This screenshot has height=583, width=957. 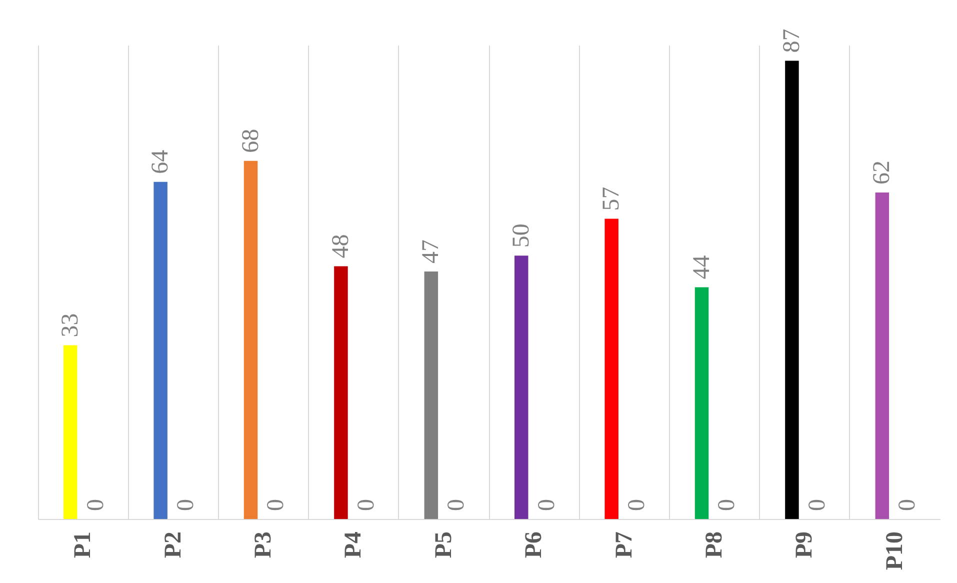 What do you see at coordinates (251, 140) in the screenshot?
I see `data-label: 68` at bounding box center [251, 140].